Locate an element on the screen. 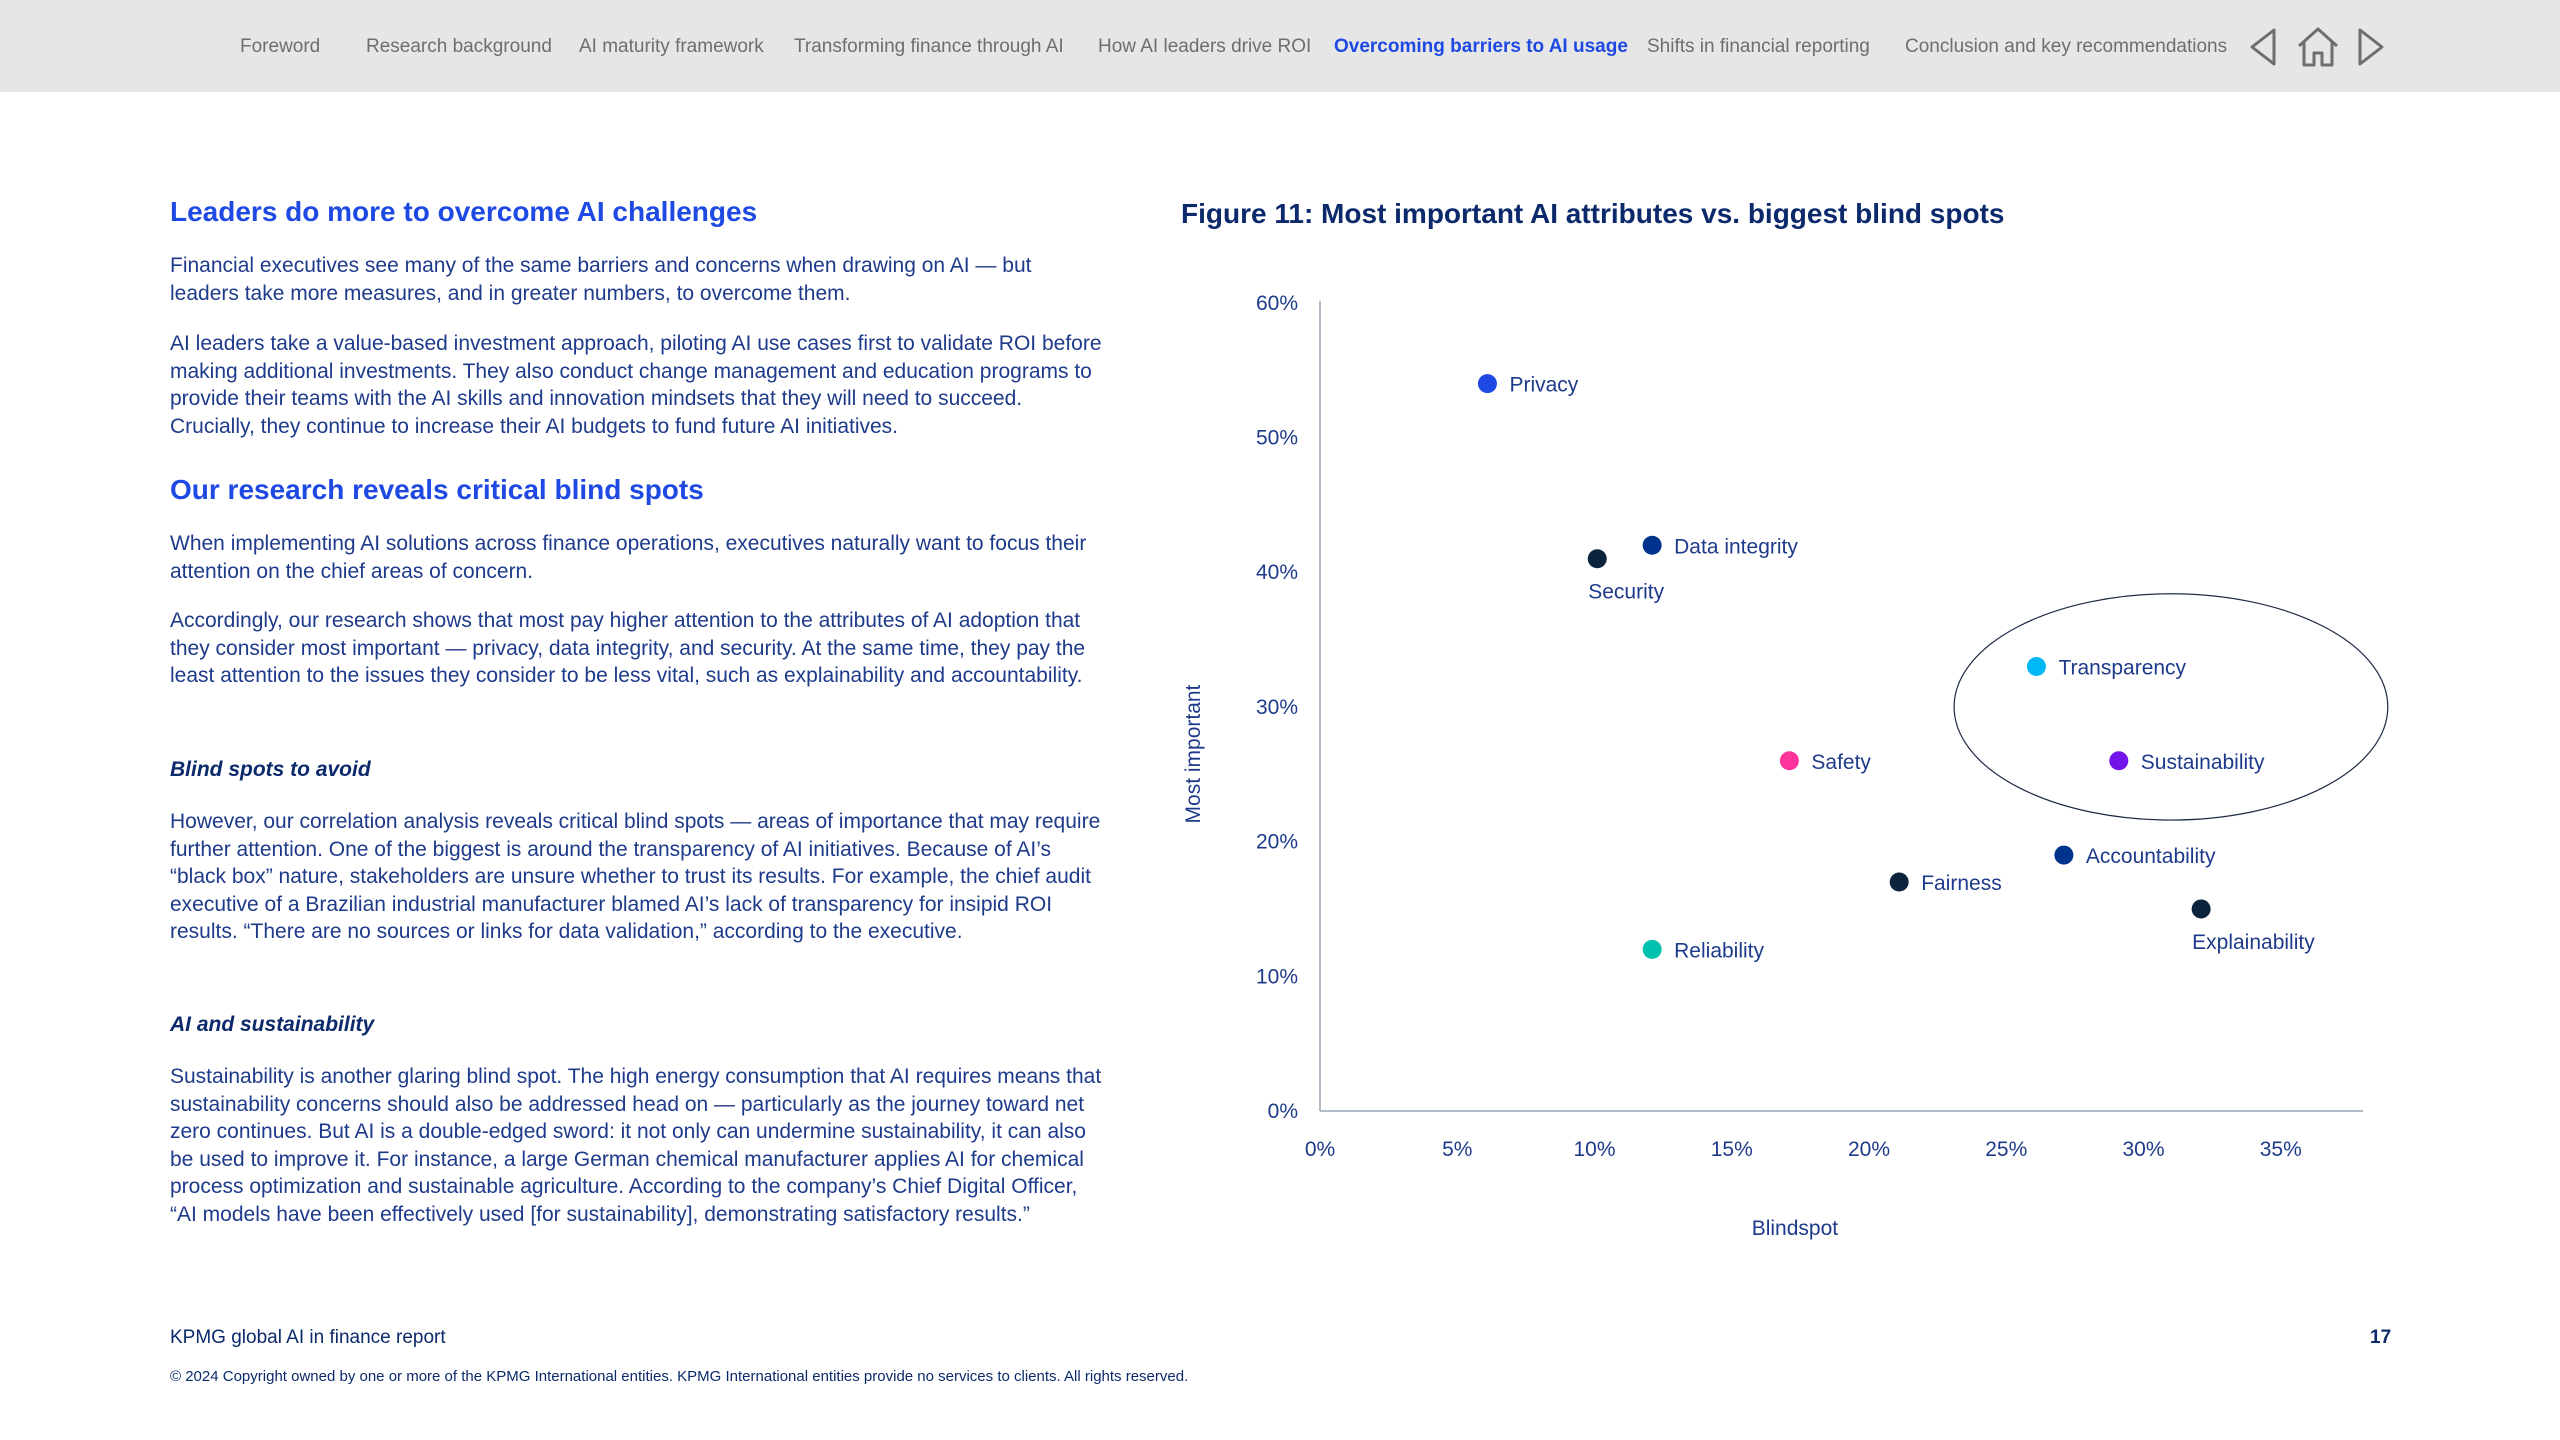 The width and height of the screenshot is (2560, 1440). nav-item-conclusion: Conclusion and key recommendations is located at coordinates (2066, 46).